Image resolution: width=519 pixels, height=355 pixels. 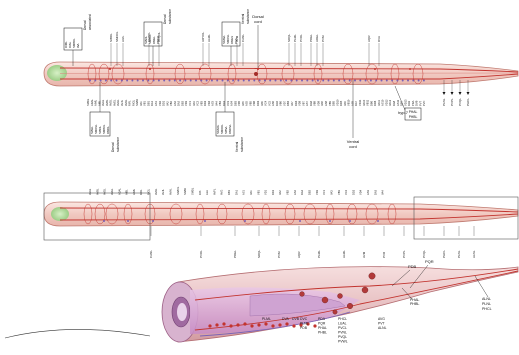 I want to click on neuron-label: VB2, so click(x=171, y=103).